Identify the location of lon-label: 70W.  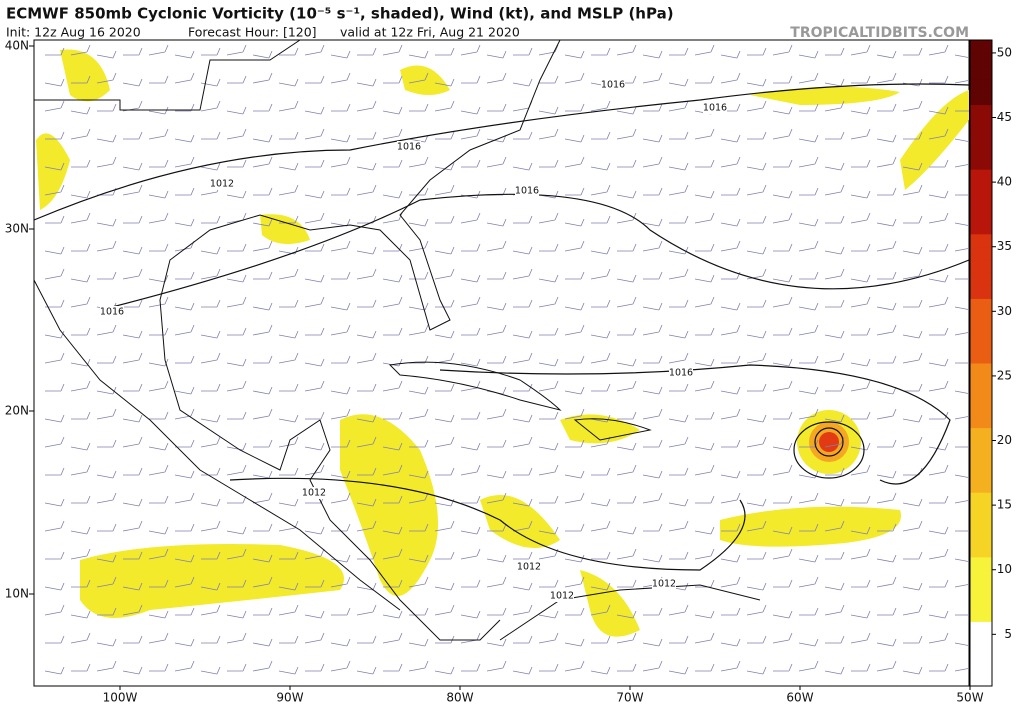
(629, 698).